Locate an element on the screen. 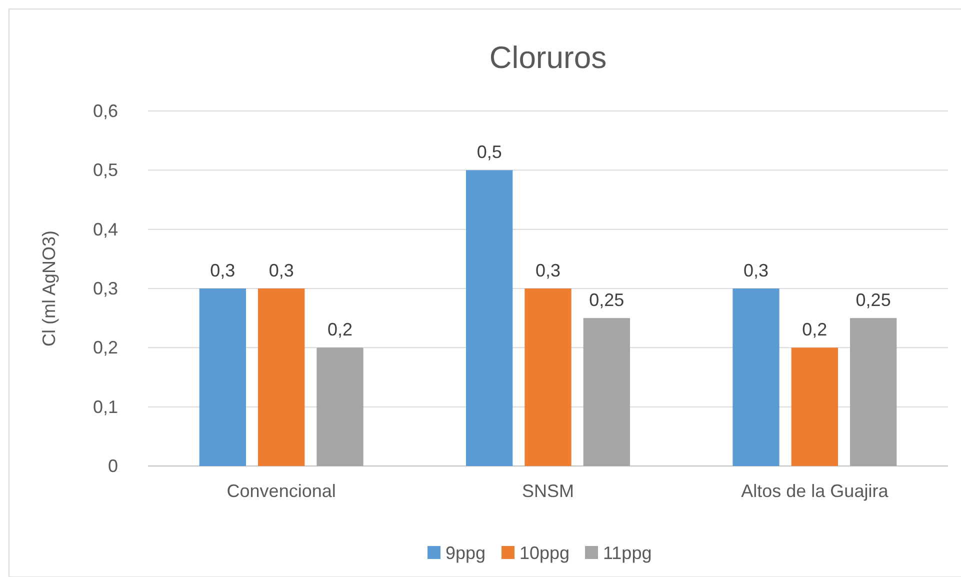 The height and width of the screenshot is (577, 961). y-axis-title: Cl (ml AgNO3) is located at coordinates (49, 288).